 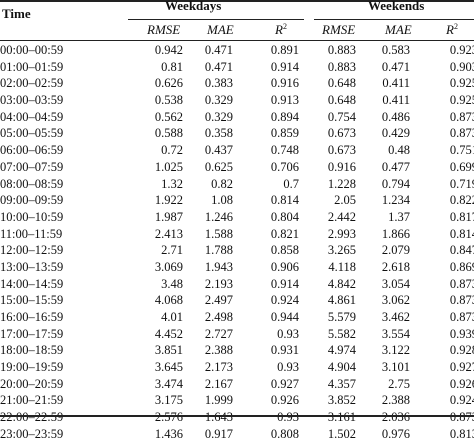 What do you see at coordinates (461, 400) in the screenshot?
I see `value-cell: 0.924` at bounding box center [461, 400].